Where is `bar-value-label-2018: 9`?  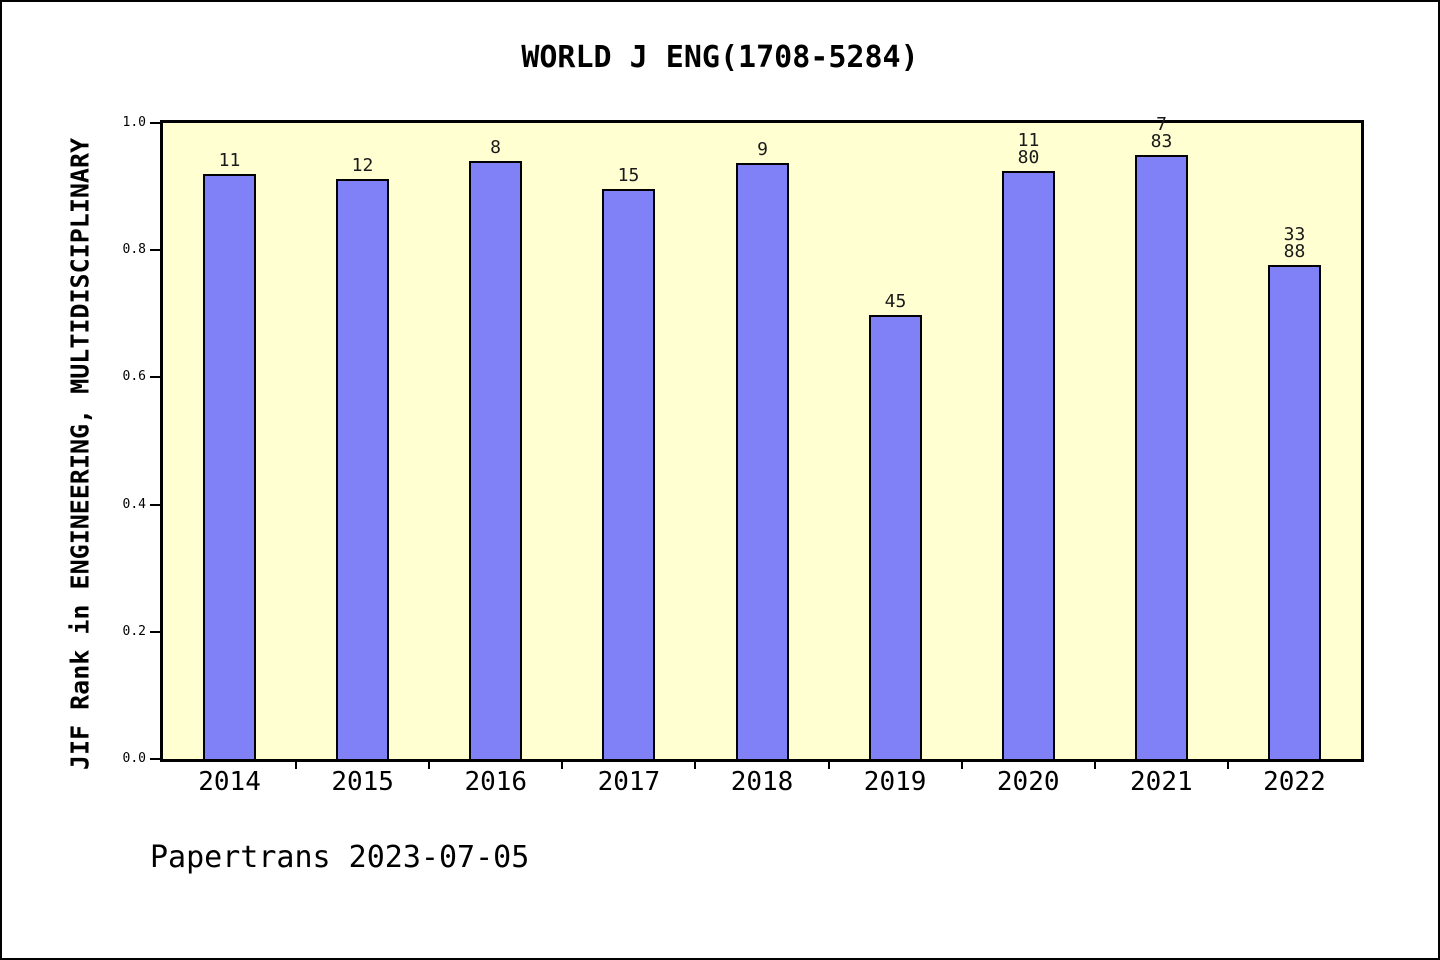
bar-value-label-2018: 9 is located at coordinates (762, 149).